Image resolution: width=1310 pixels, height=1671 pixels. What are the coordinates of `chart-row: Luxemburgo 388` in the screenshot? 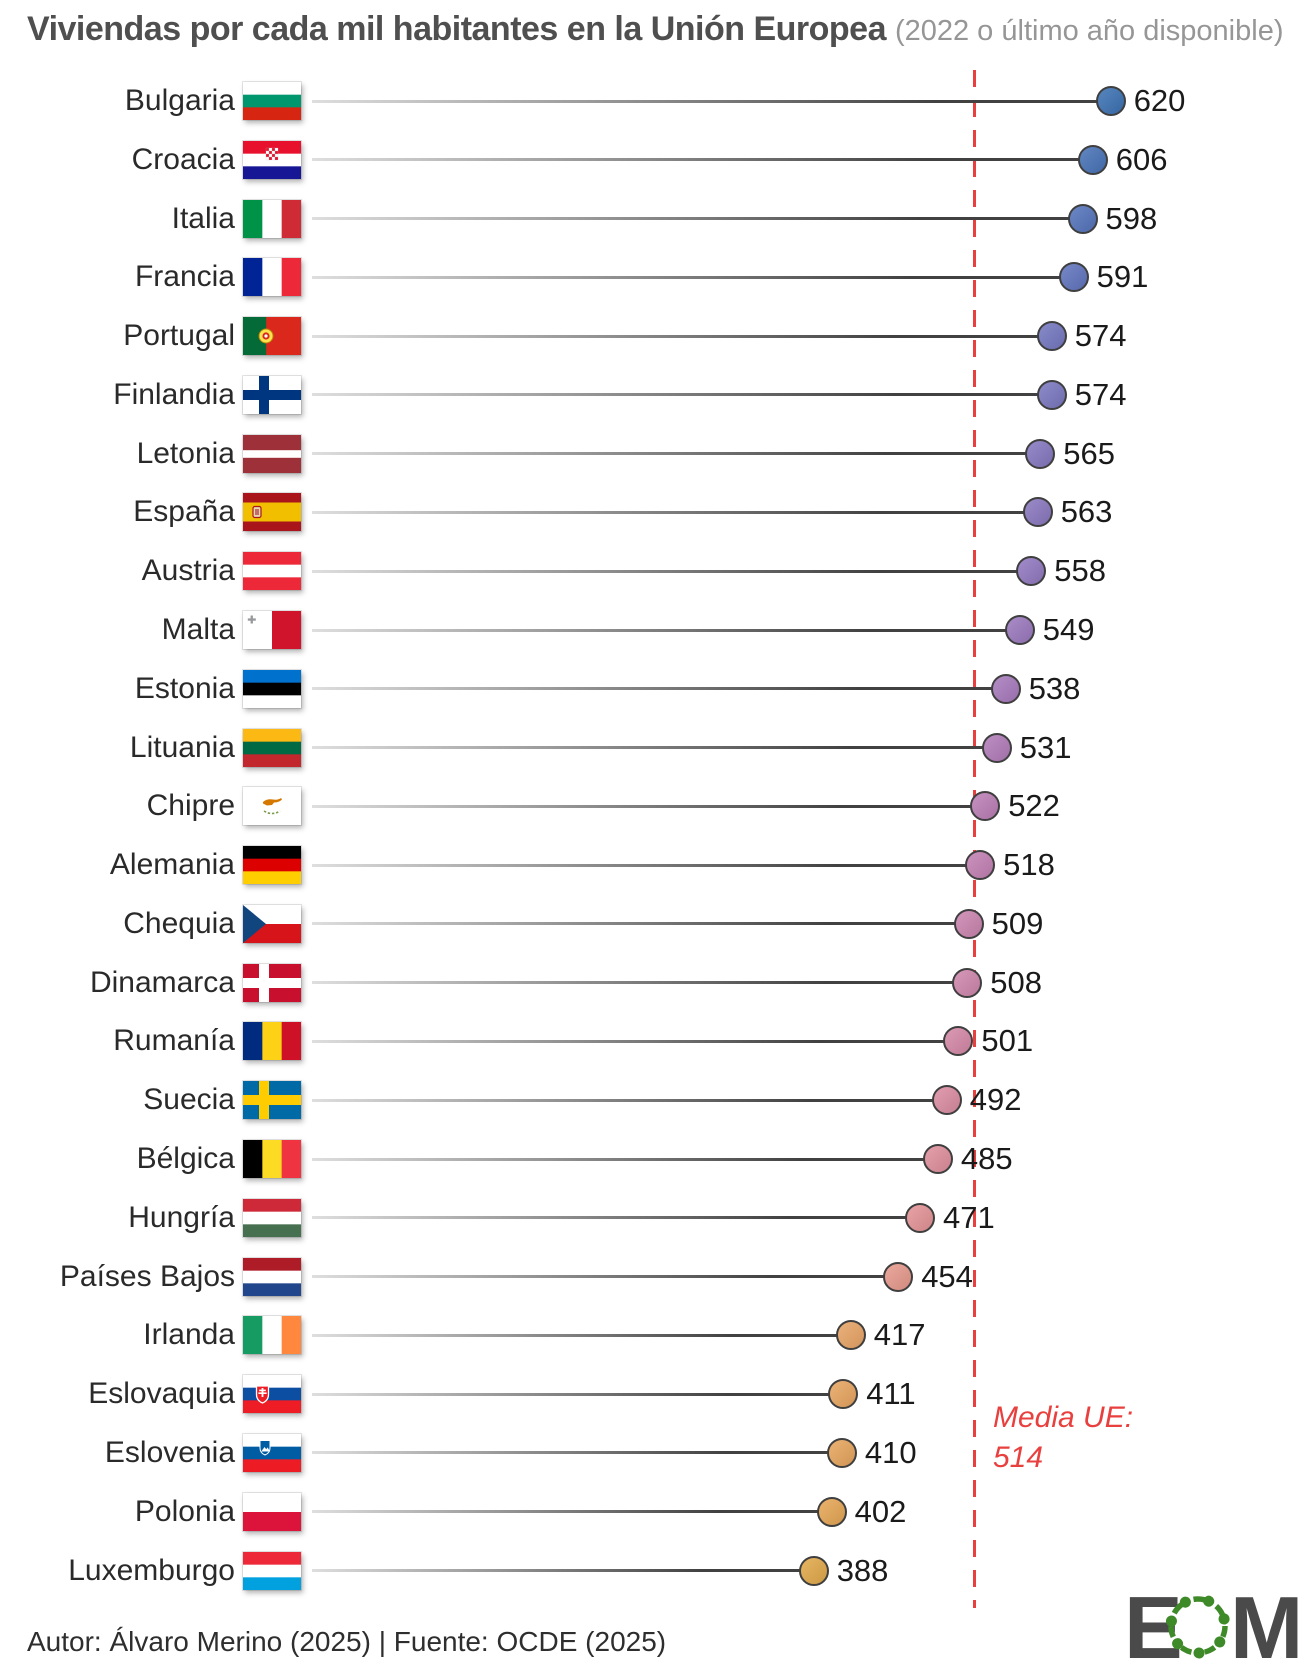 It's located at (655, 1570).